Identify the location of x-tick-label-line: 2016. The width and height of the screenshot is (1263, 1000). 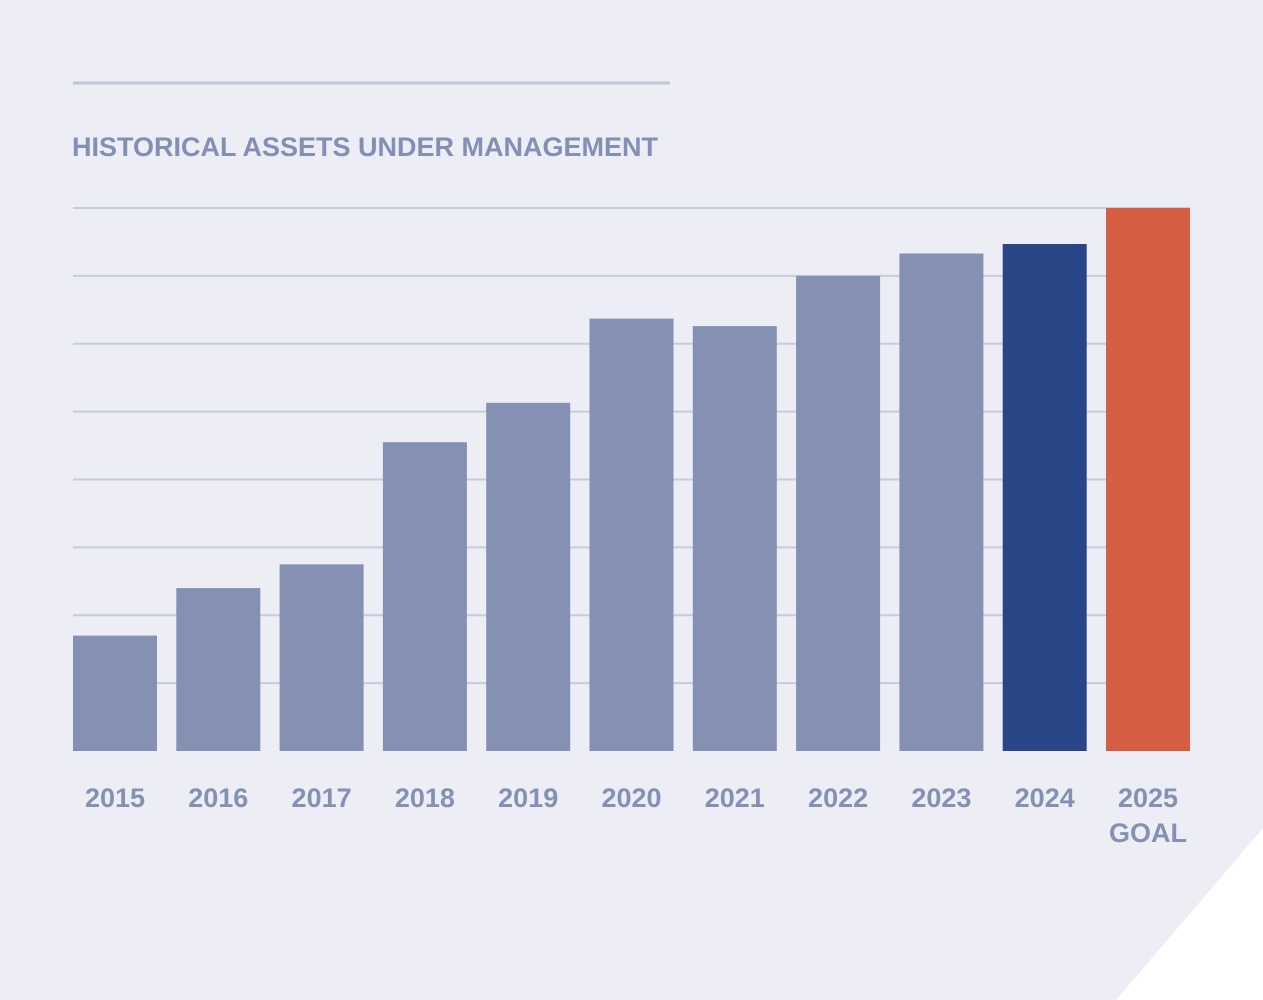
(218, 798).